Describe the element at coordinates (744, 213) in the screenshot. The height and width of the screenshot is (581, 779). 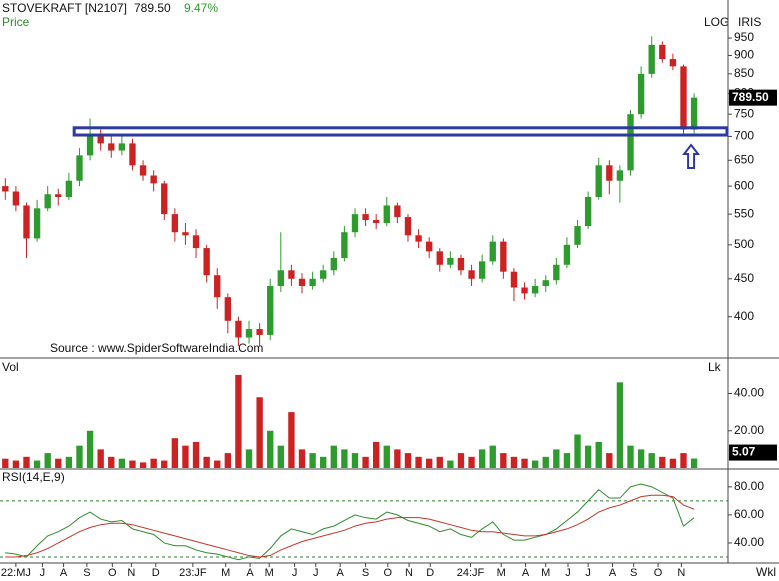
I see `y-tick-label: 550` at that location.